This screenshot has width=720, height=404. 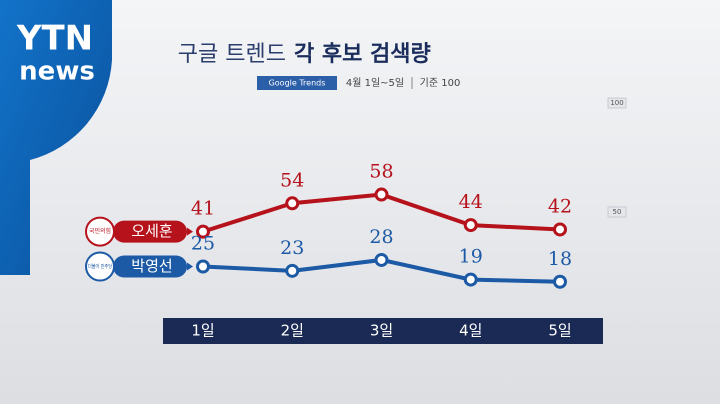 What do you see at coordinates (381, 172) in the screenshot?
I see `data-label: 58` at bounding box center [381, 172].